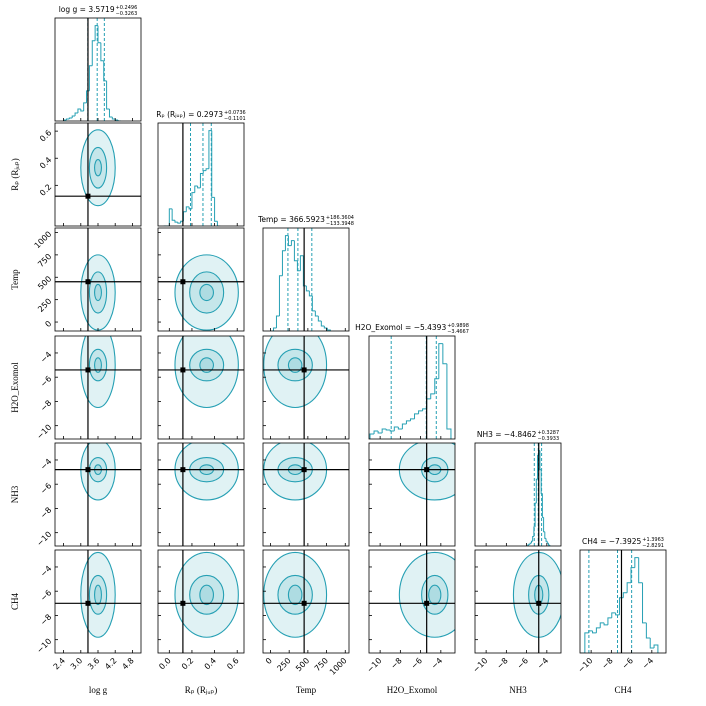 The image size is (706, 706). What do you see at coordinates (400, 327) in the screenshot?
I see `panel-title: H2O_Exomol = −5.4393` at bounding box center [400, 327].